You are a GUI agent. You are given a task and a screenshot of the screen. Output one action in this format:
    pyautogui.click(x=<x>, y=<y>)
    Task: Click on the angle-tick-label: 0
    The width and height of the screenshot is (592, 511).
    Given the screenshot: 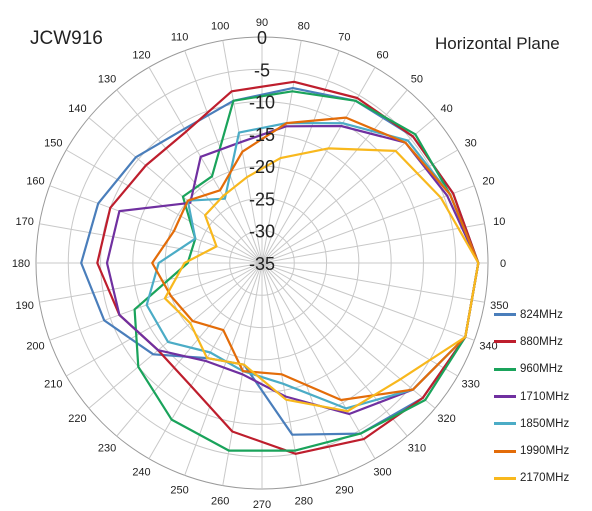 What is the action you would take?
    pyautogui.click(x=503, y=264)
    